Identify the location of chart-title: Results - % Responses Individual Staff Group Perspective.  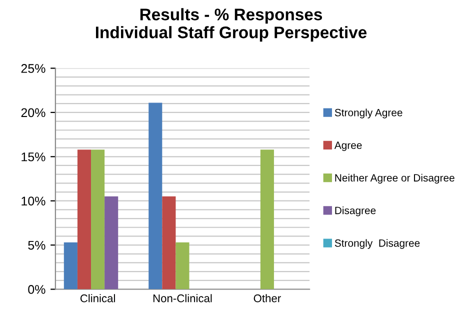
(231, 25).